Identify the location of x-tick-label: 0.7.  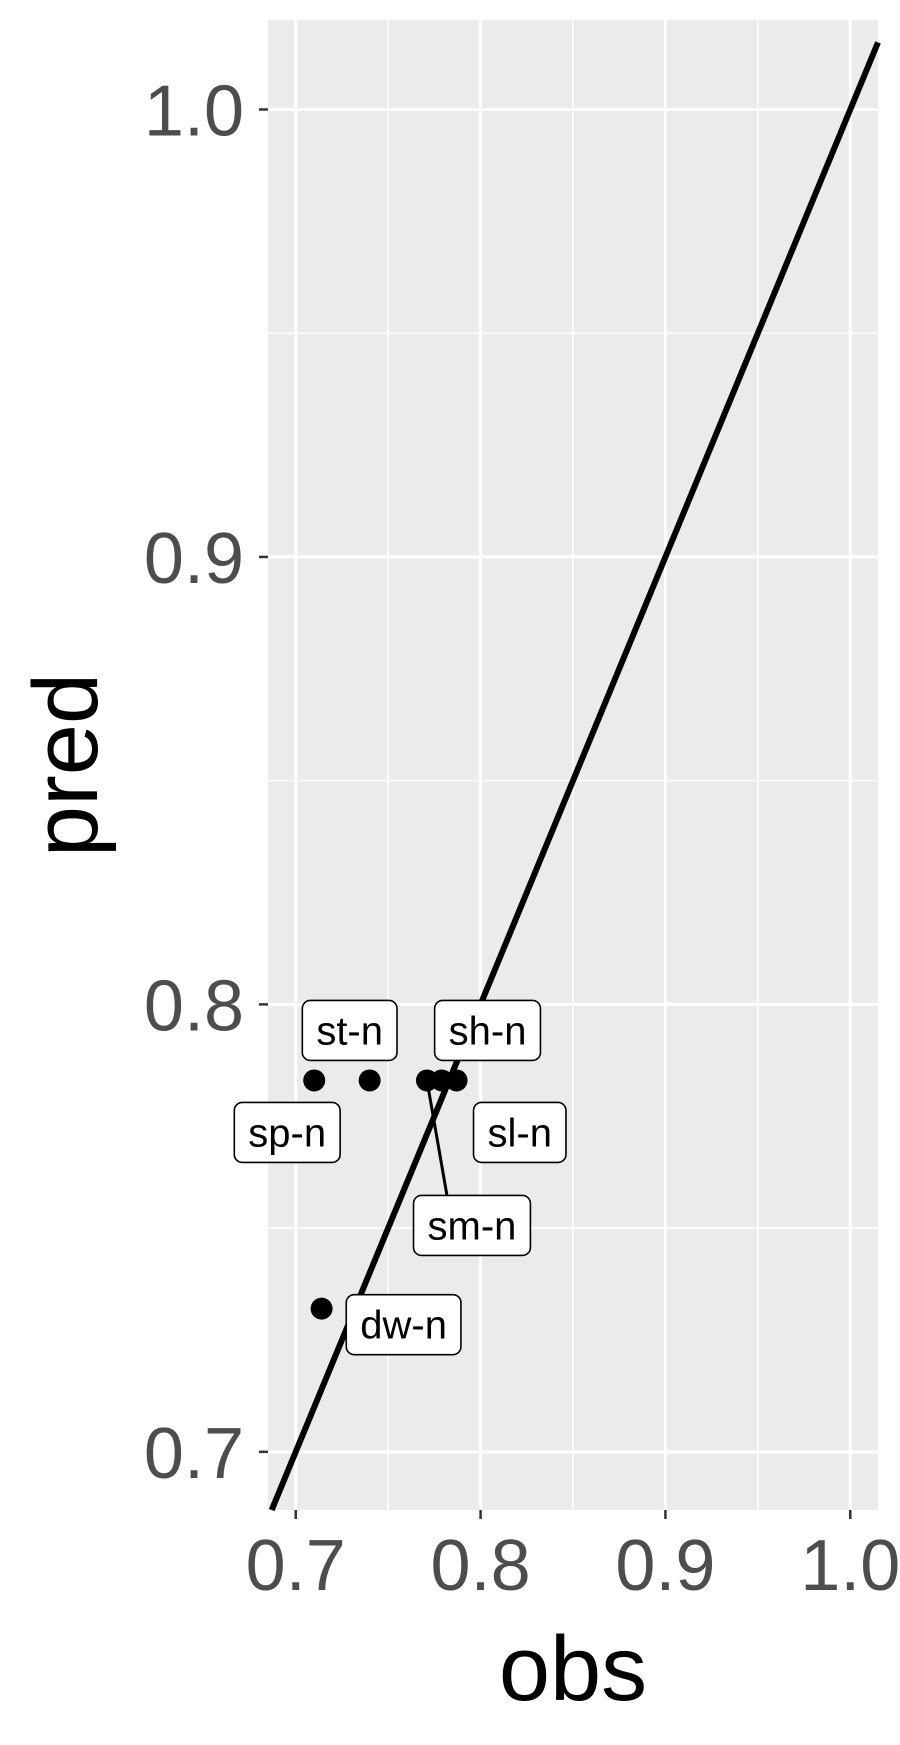
(296, 1566).